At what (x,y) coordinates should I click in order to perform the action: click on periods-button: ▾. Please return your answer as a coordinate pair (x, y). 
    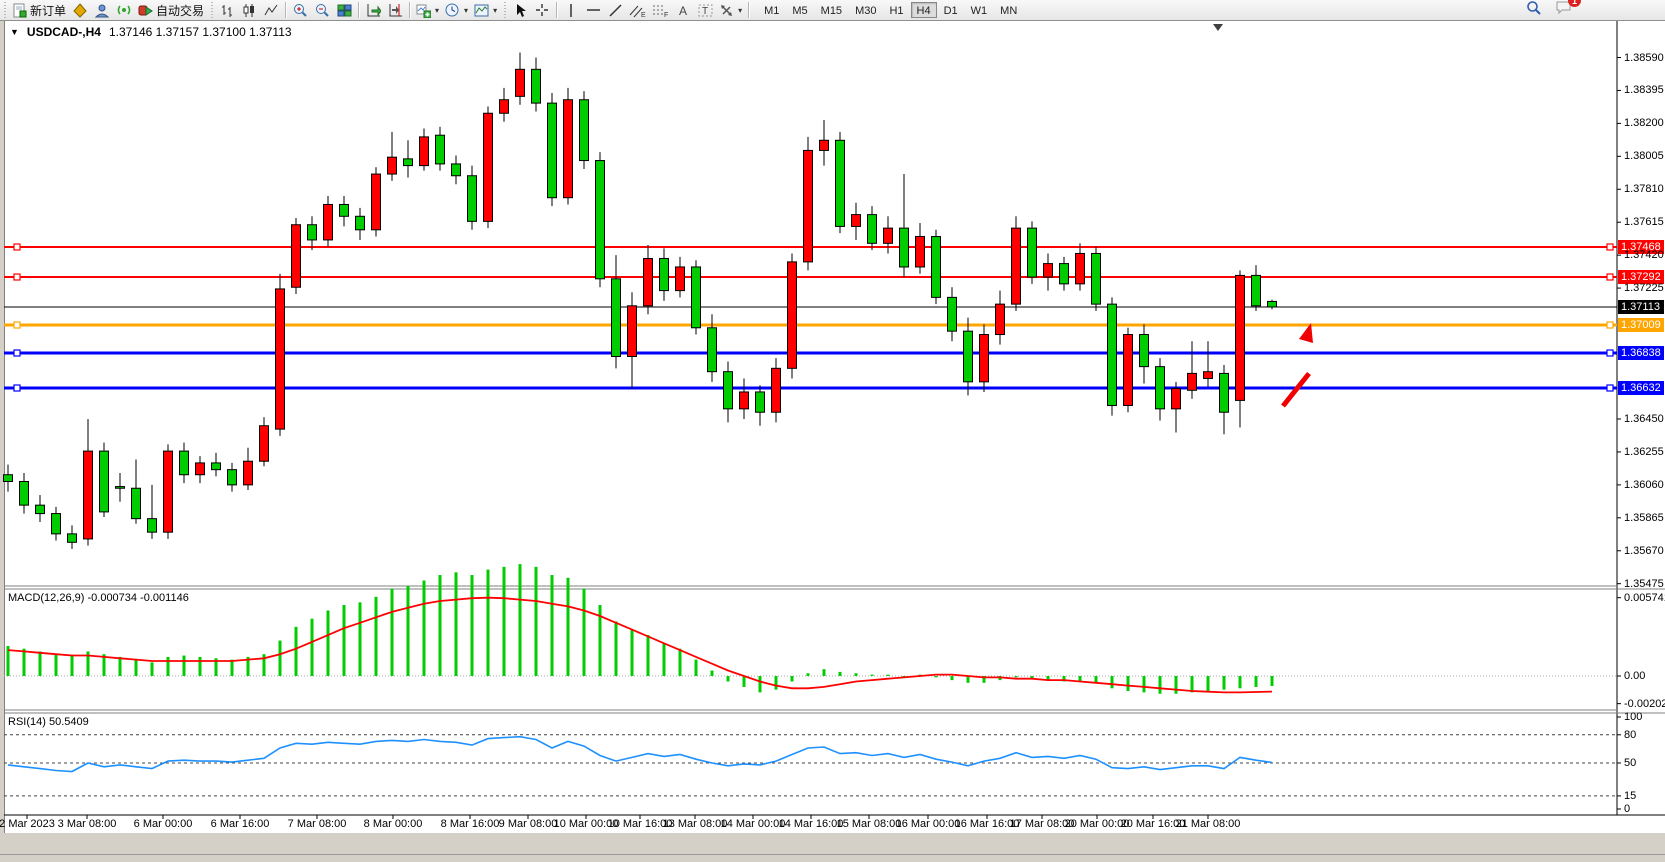
    Looking at the image, I should click on (456, 10).